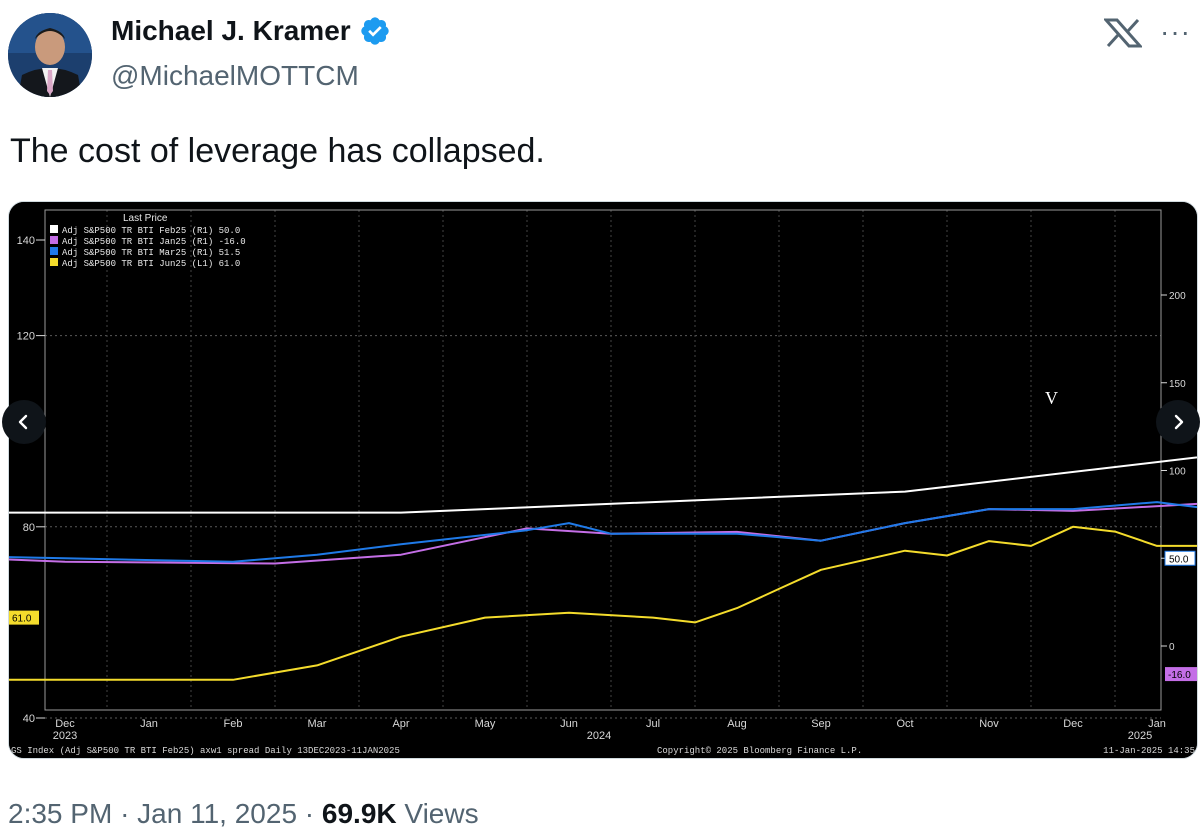 The height and width of the screenshot is (835, 1200). Describe the element at coordinates (359, 813) in the screenshot. I see `views-count: 69.9K` at that location.